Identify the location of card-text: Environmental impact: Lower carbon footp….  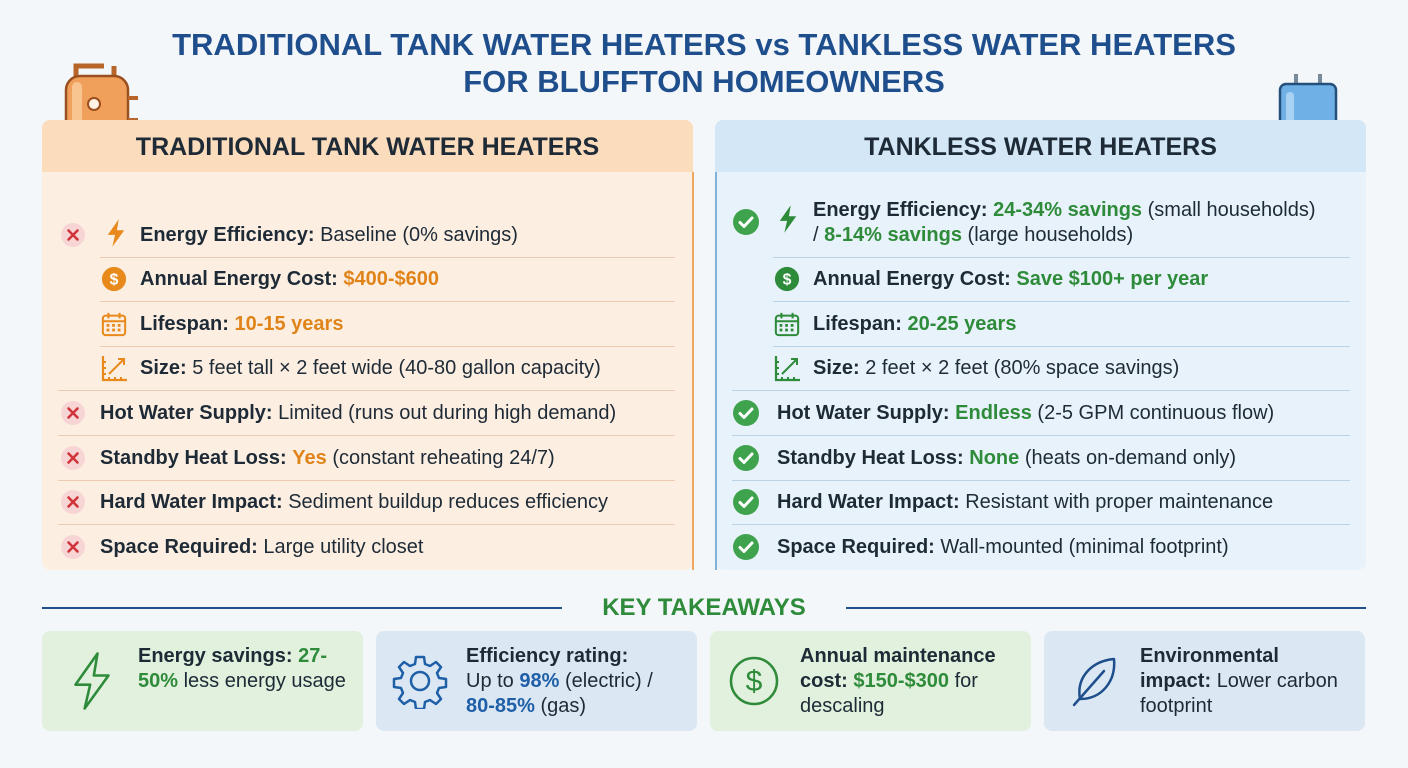
(1247, 681).